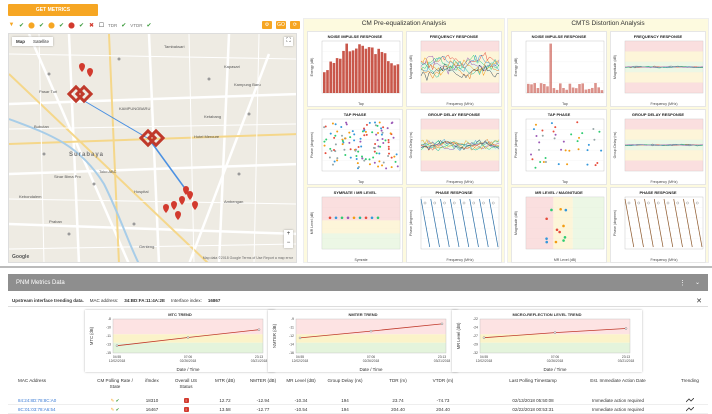  Describe the element at coordinates (37, 400) in the screenshot. I see `mac-address-link: 84:24:8D:78:8C:A0` at that location.